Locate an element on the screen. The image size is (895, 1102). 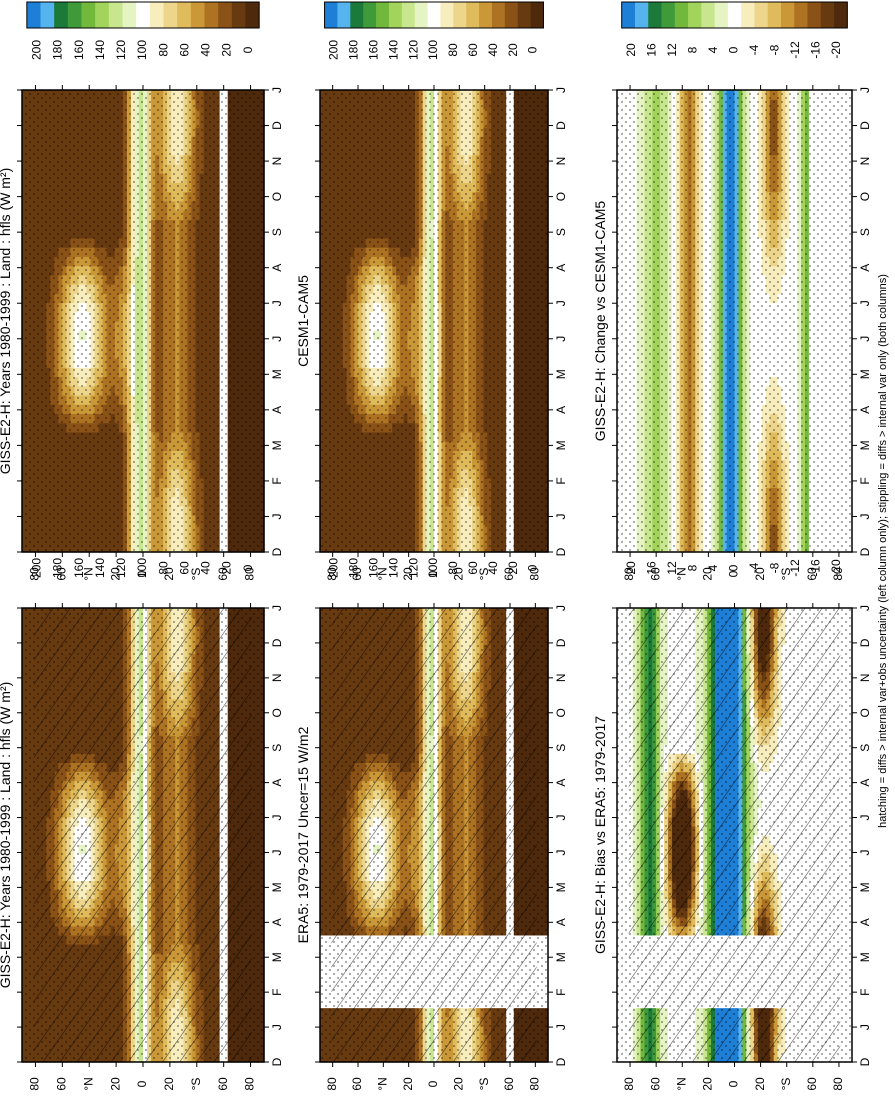
lat-label: °N is located at coordinates (88, 1083).